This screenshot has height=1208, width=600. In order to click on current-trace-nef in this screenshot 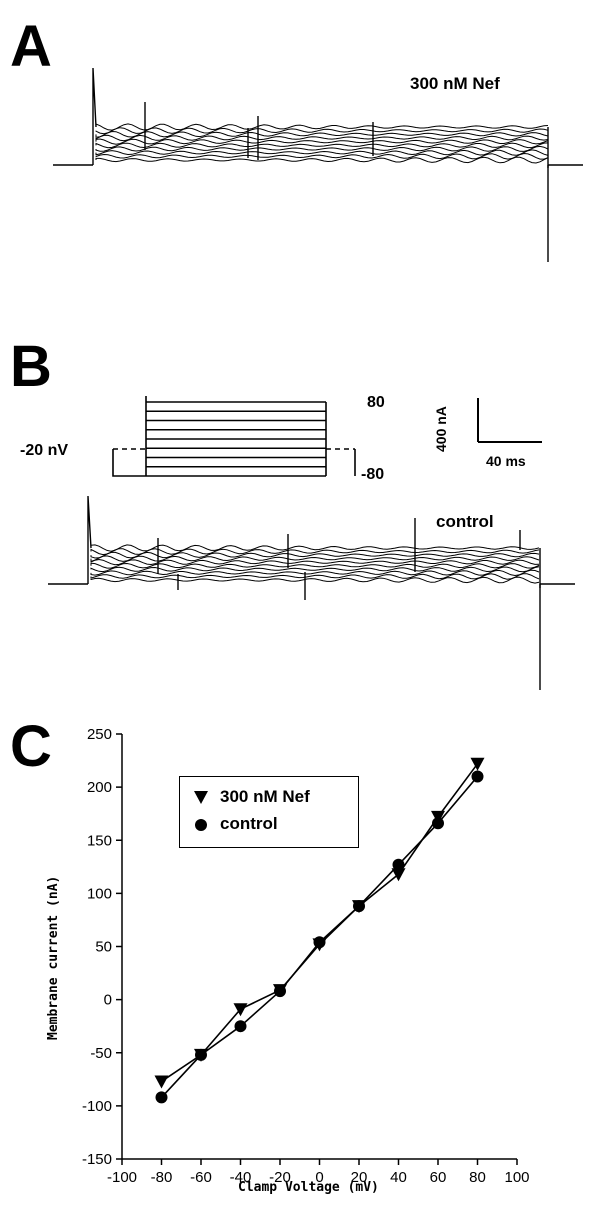, I will do `click(318, 164)`.